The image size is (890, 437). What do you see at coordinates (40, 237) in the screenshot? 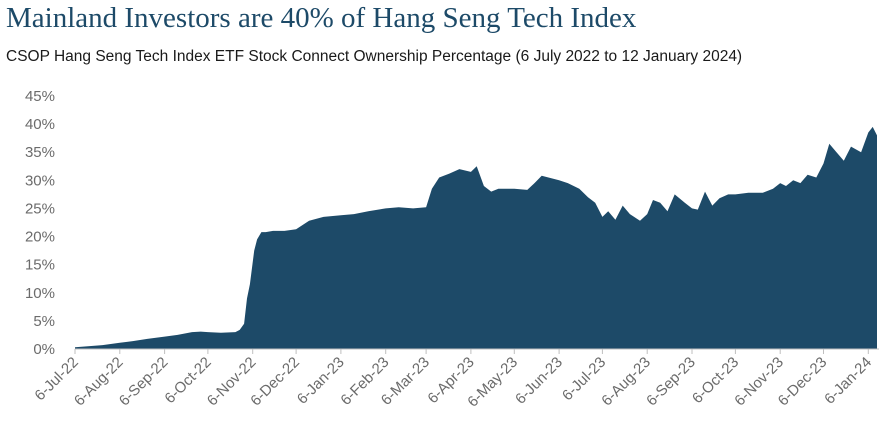
I see `y-tick-label: 20%` at bounding box center [40, 237].